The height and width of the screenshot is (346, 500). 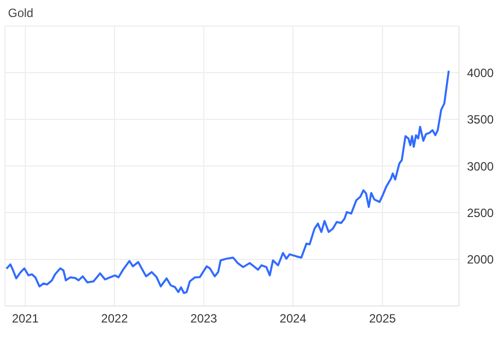 What do you see at coordinates (480, 119) in the screenshot?
I see `y-tick-label: 3500` at bounding box center [480, 119].